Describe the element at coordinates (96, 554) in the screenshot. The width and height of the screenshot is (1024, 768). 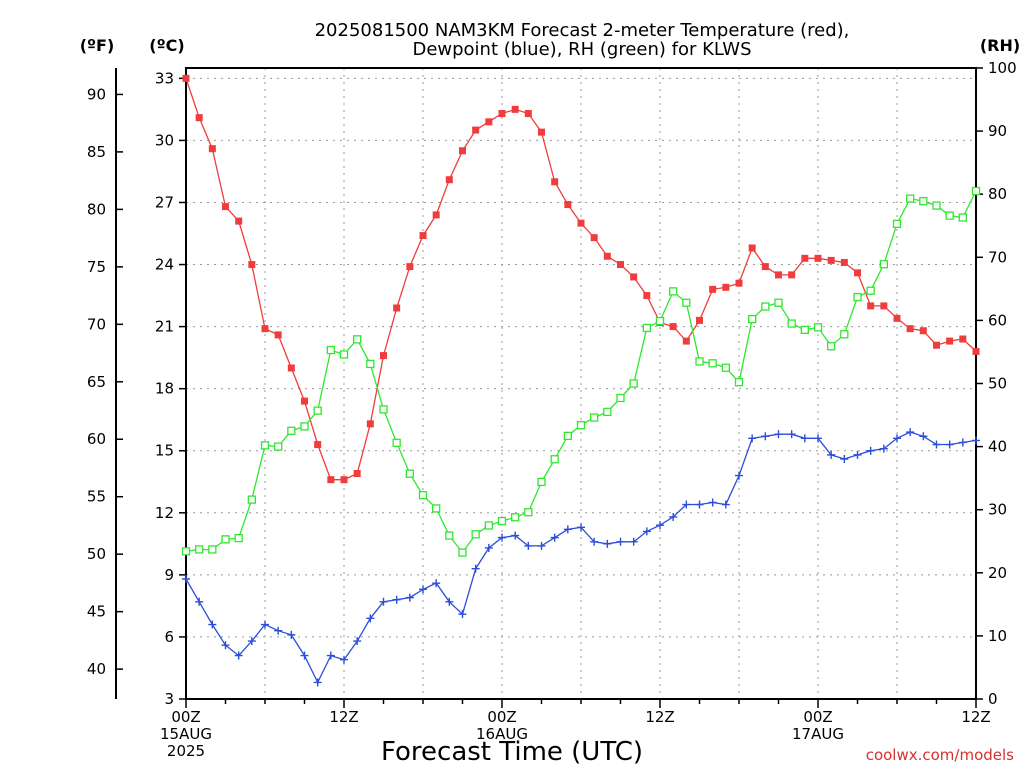
I see `fahrenheit-tick-label: 50` at that location.